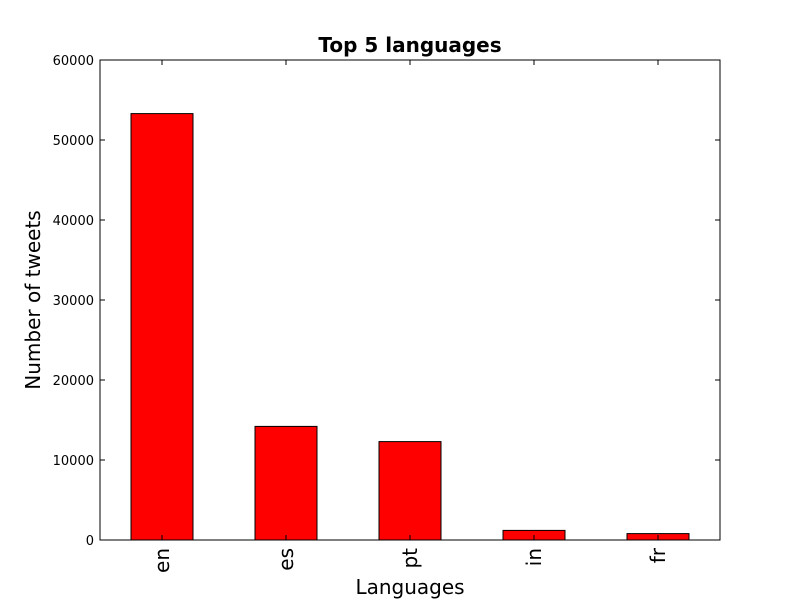  What do you see at coordinates (162, 560) in the screenshot?
I see `x-tick-label-en: en` at bounding box center [162, 560].